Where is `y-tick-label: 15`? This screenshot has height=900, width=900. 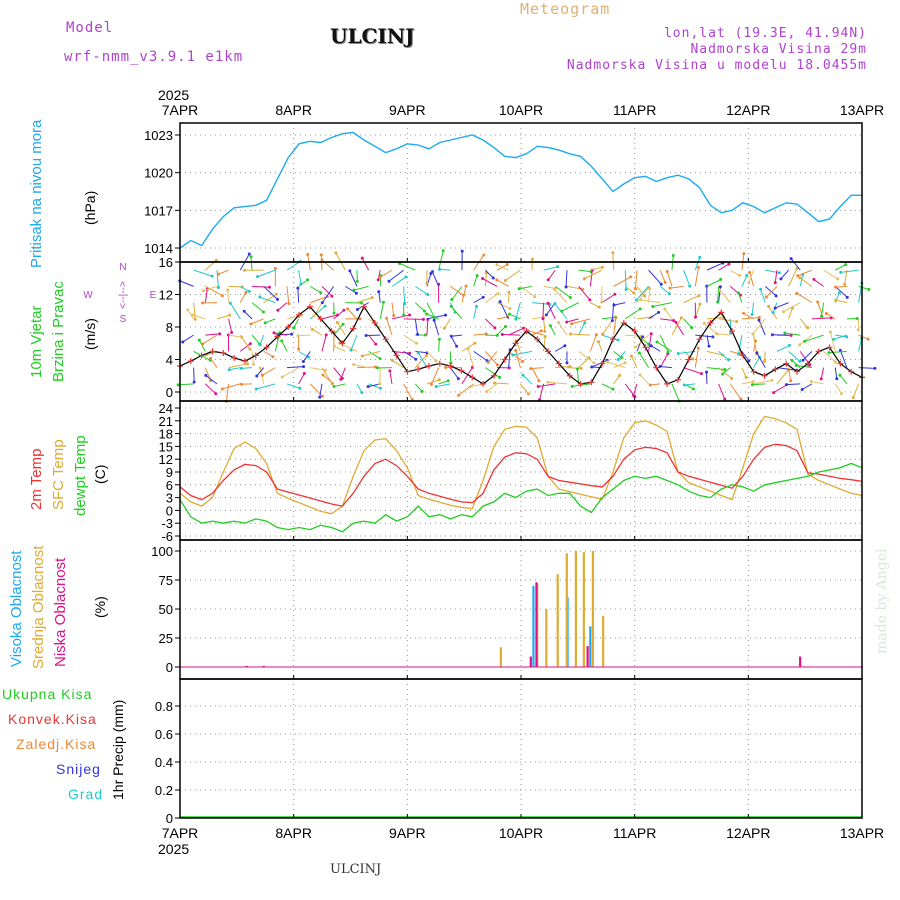
y-tick-label: 15 is located at coordinates (166, 446).